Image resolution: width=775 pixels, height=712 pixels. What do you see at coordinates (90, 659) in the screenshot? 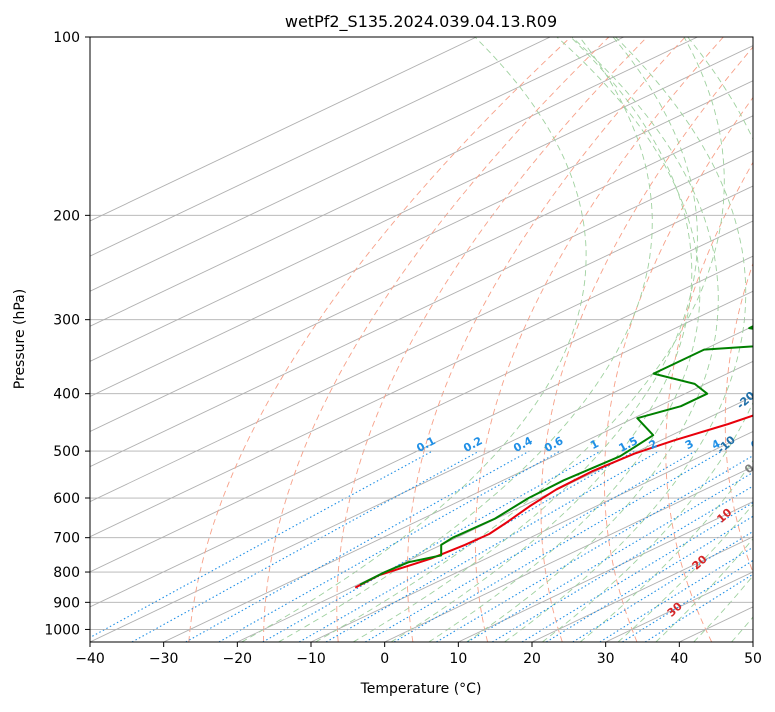
I see `x-tick-label: −40` at bounding box center [90, 659].